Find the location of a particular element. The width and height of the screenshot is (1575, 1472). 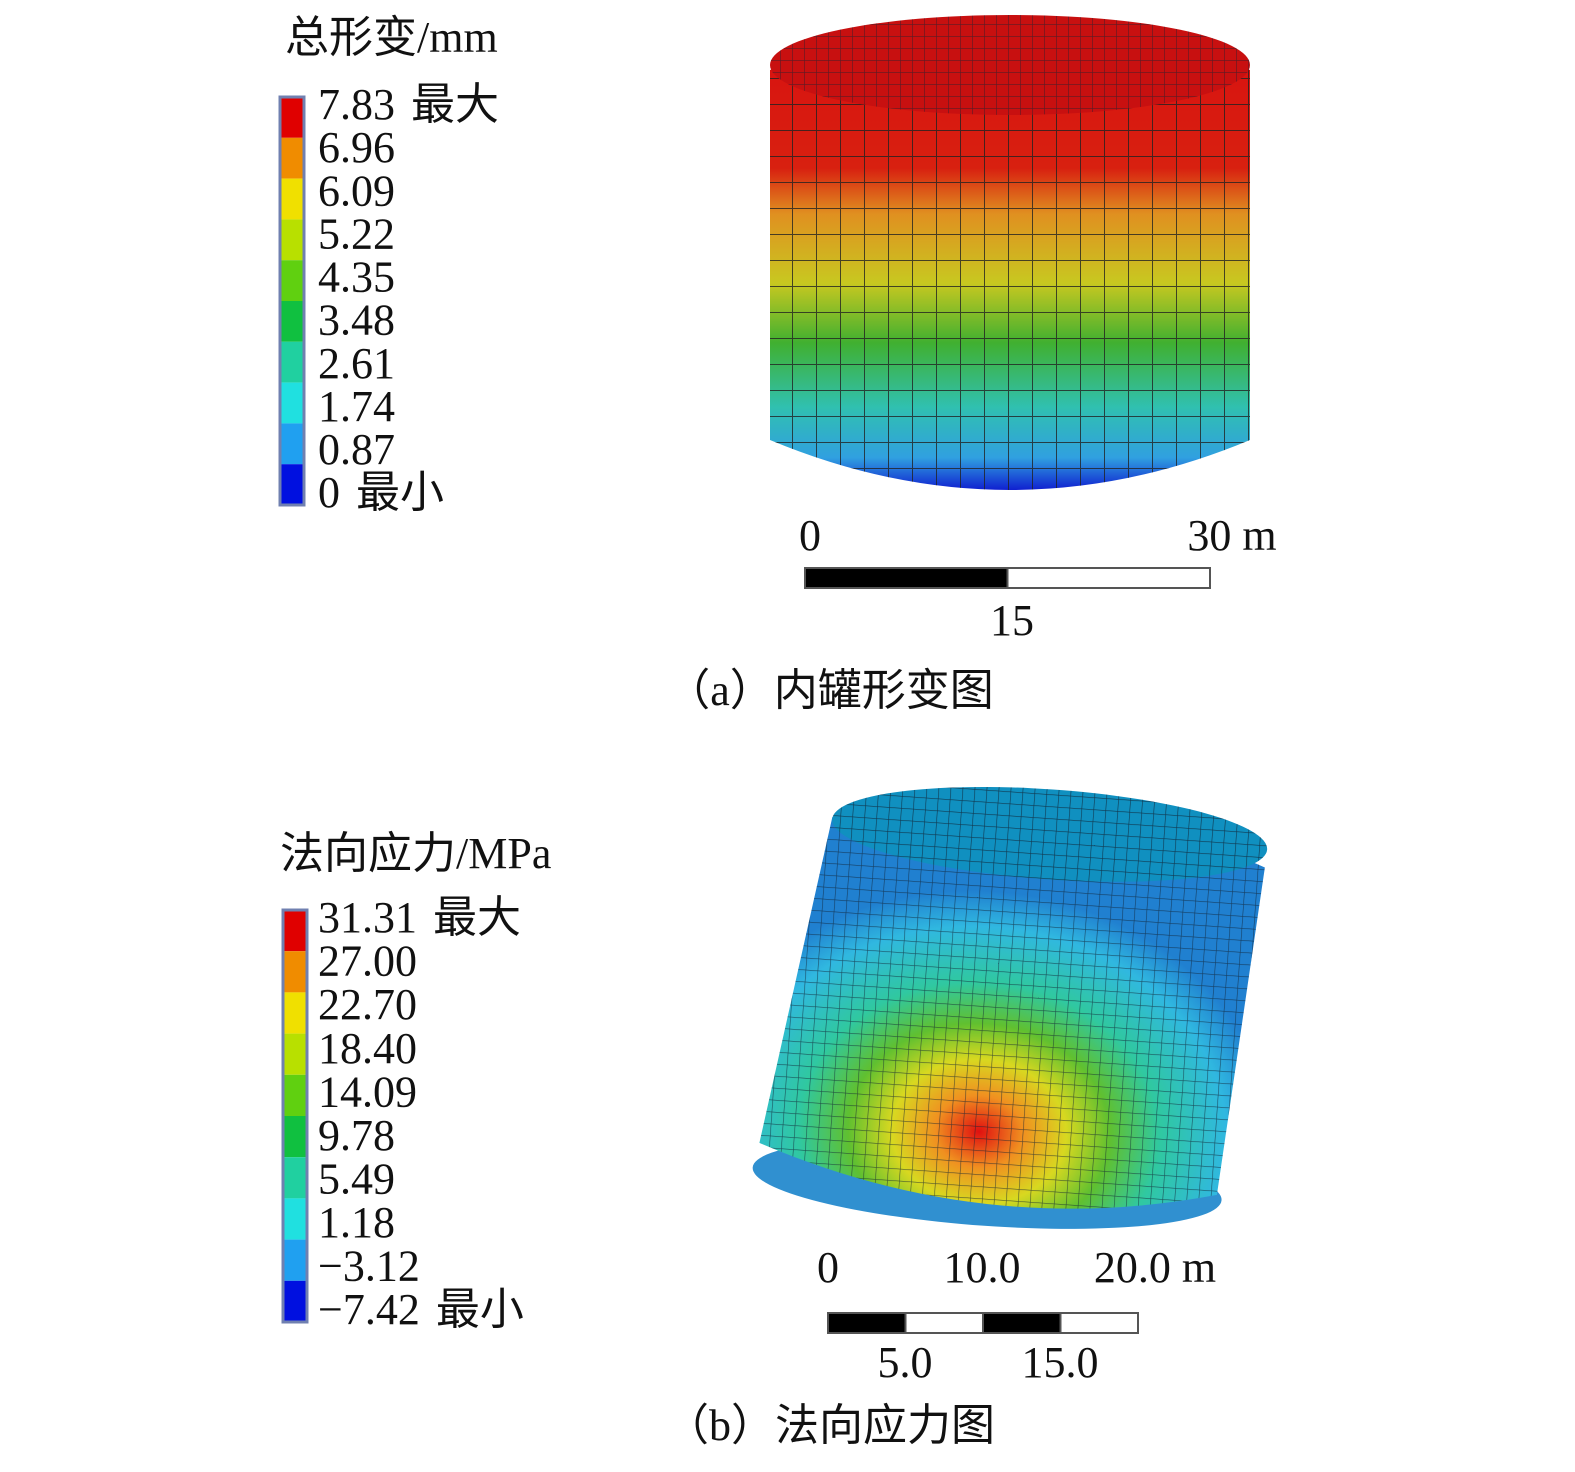

legend-label: 27.00 is located at coordinates (367, 961).